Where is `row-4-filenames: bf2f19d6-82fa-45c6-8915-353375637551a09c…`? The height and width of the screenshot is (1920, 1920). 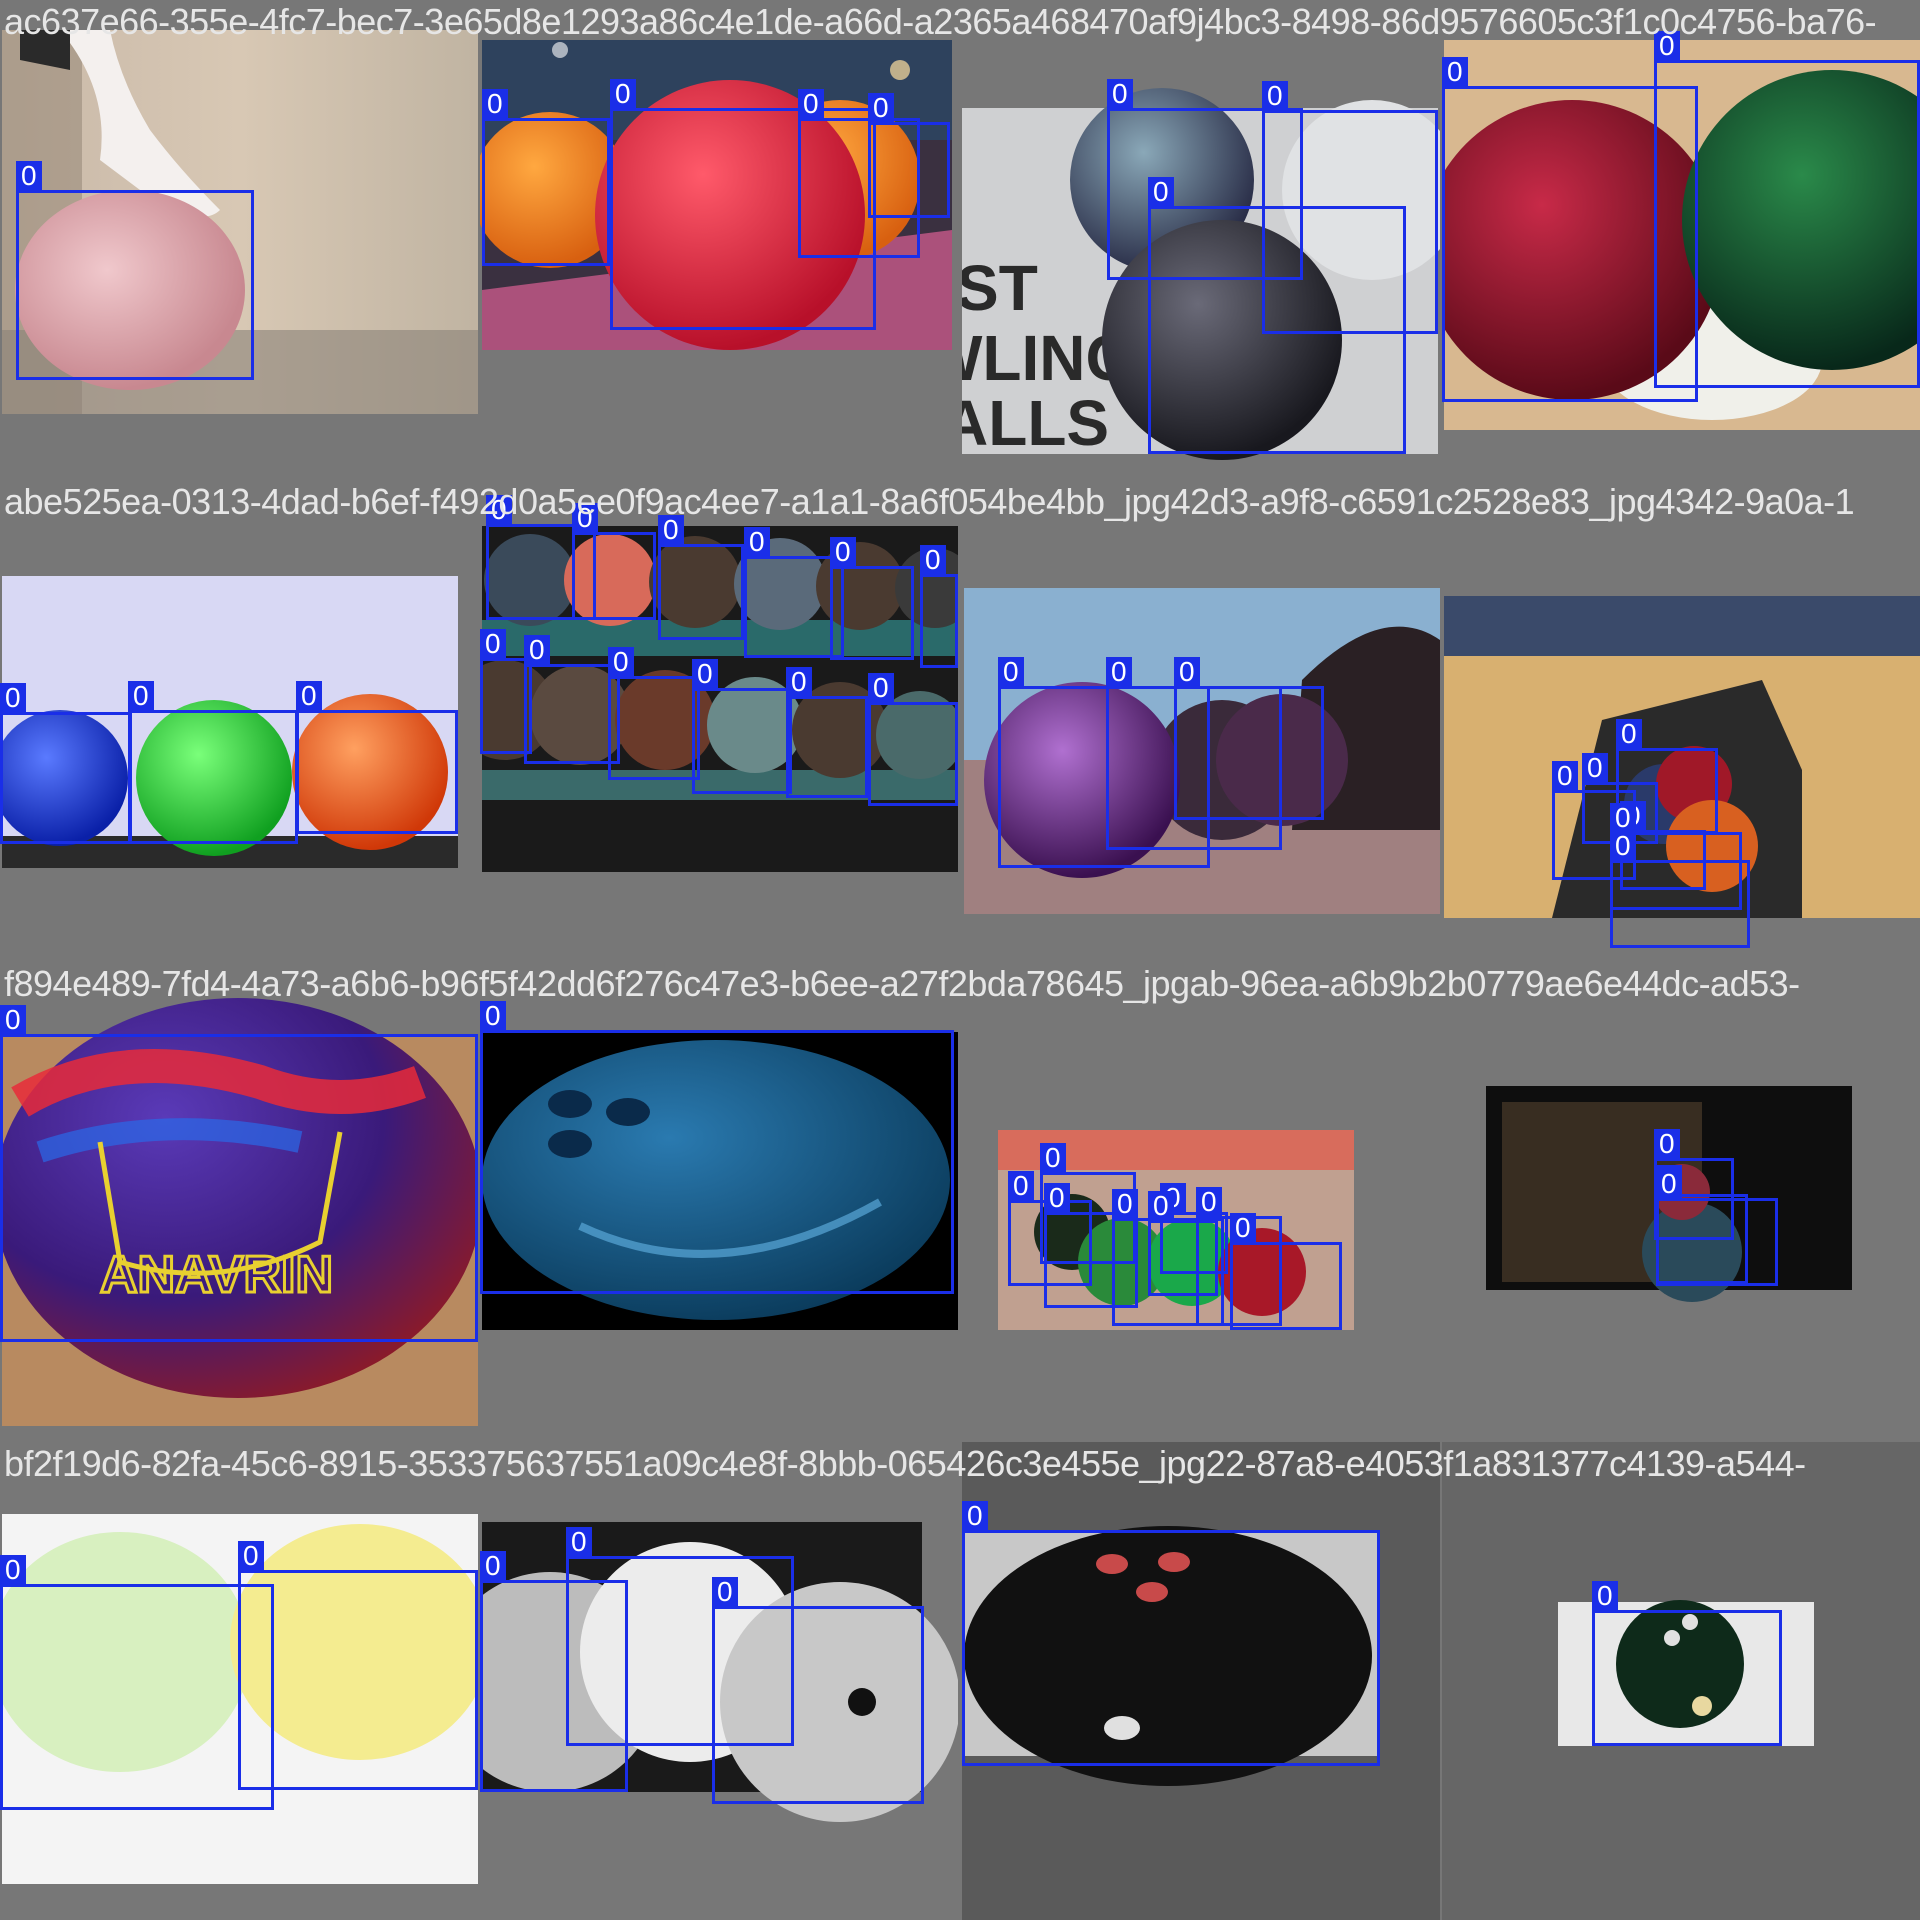 row-4-filenames: bf2f19d6-82fa-45c6-8915-353375637551a09c… is located at coordinates (905, 1463).